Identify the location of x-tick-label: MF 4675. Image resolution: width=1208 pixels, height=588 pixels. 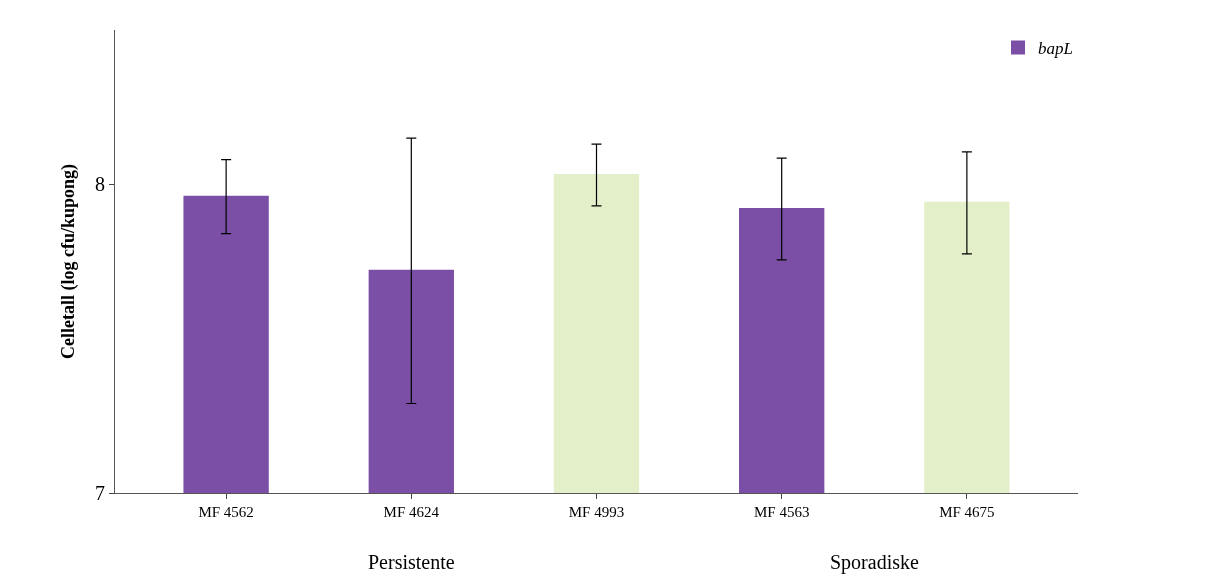
(967, 512).